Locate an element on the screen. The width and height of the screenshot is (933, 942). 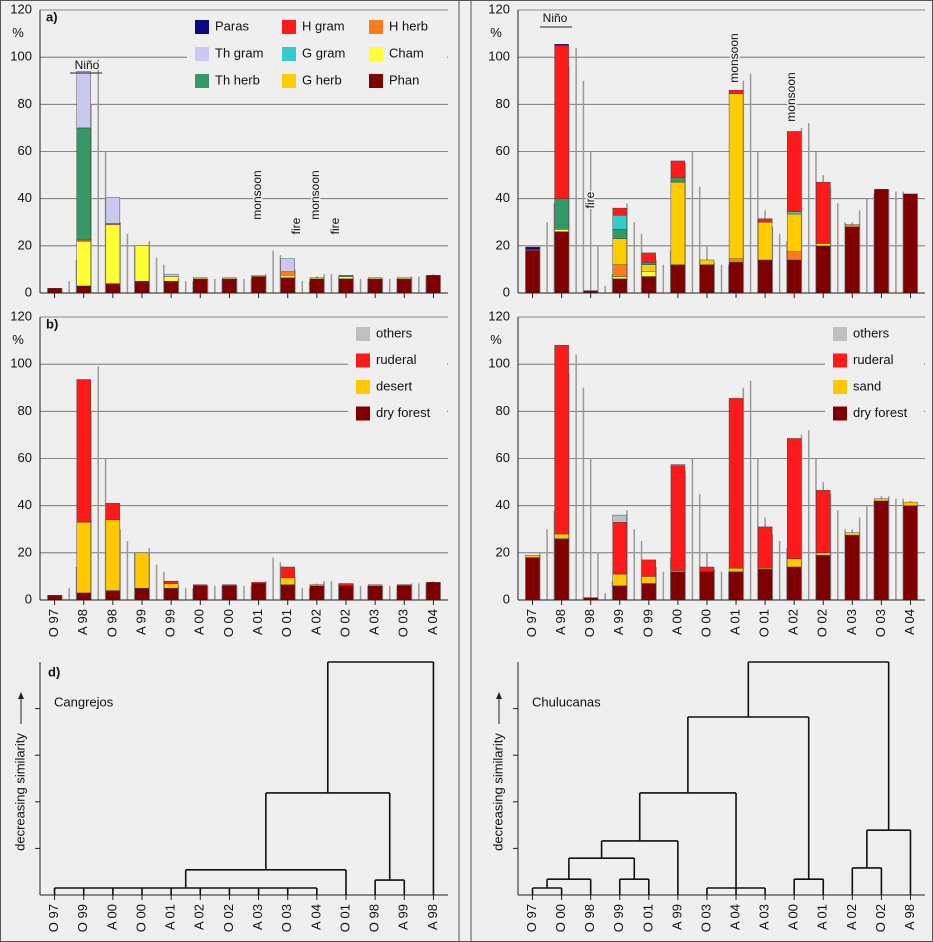
legend-label: others is located at coordinates (394, 332).